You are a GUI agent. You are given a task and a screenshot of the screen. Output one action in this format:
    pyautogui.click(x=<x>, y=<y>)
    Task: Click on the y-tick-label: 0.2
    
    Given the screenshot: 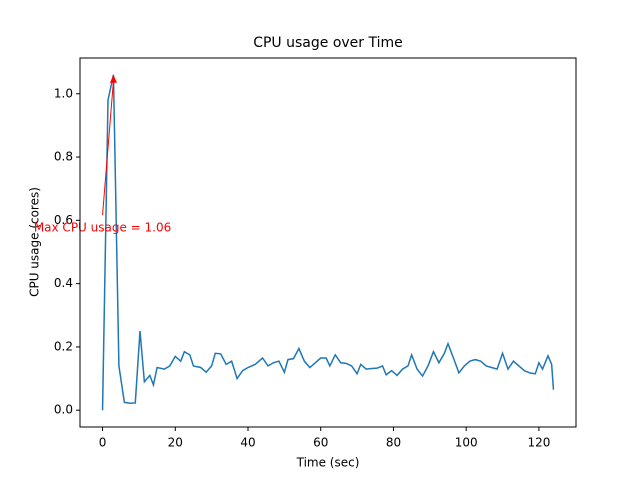 What is the action you would take?
    pyautogui.click(x=63, y=346)
    